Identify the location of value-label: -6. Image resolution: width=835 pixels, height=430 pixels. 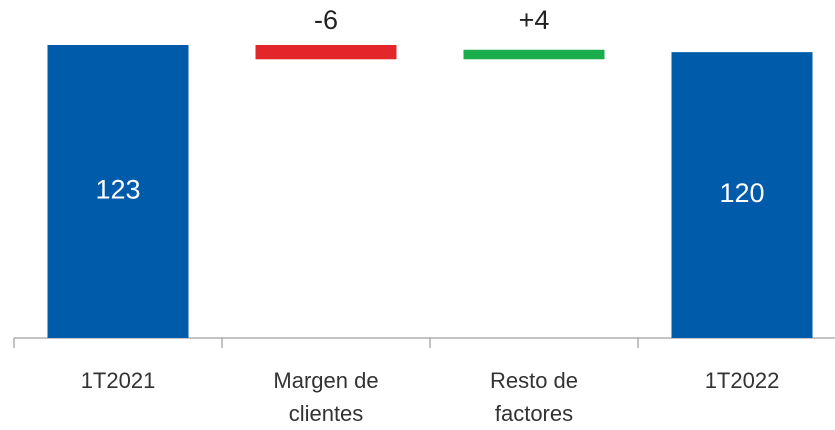
(326, 20).